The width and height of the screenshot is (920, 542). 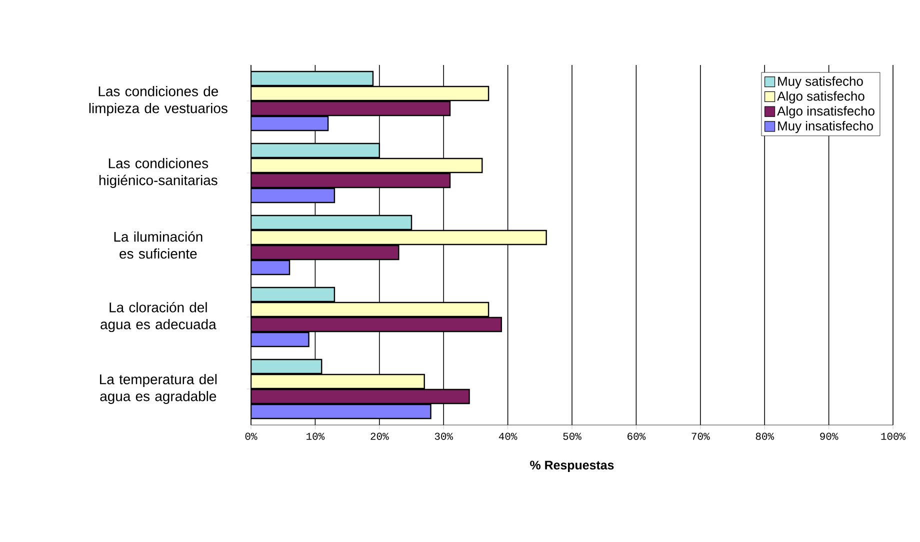 What do you see at coordinates (158, 389) in the screenshot?
I see `y-tick-label: La temperatura del agua es agradable` at bounding box center [158, 389].